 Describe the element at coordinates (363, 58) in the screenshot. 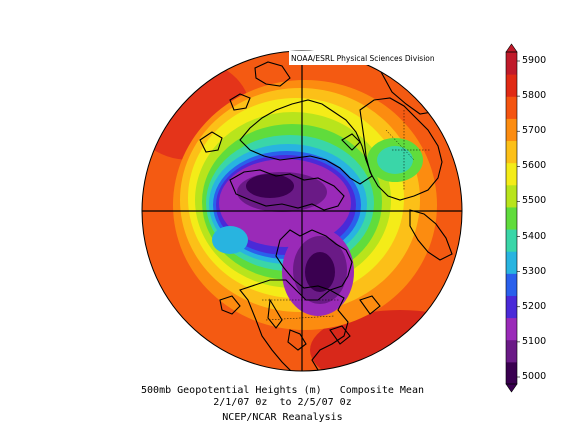

I see `credit-label: NOAA/ESRL Physical Sciences Division` at that location.